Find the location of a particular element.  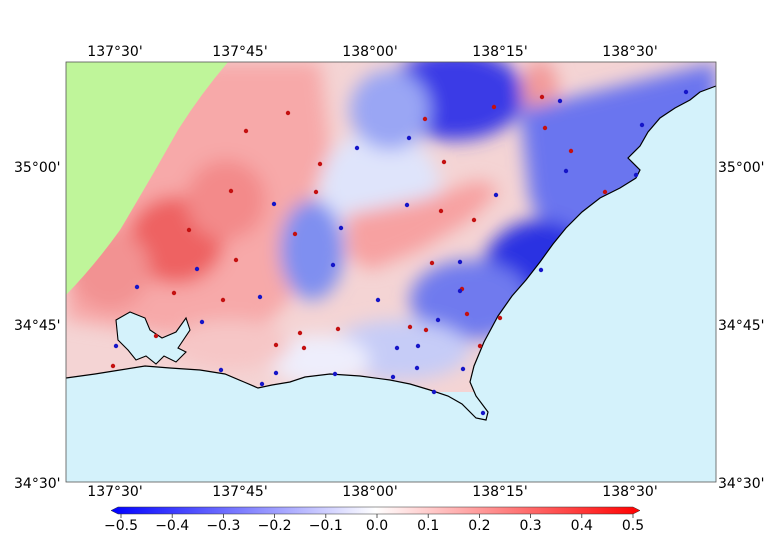

bottom-lon-label: 137°45' is located at coordinates (239, 492).